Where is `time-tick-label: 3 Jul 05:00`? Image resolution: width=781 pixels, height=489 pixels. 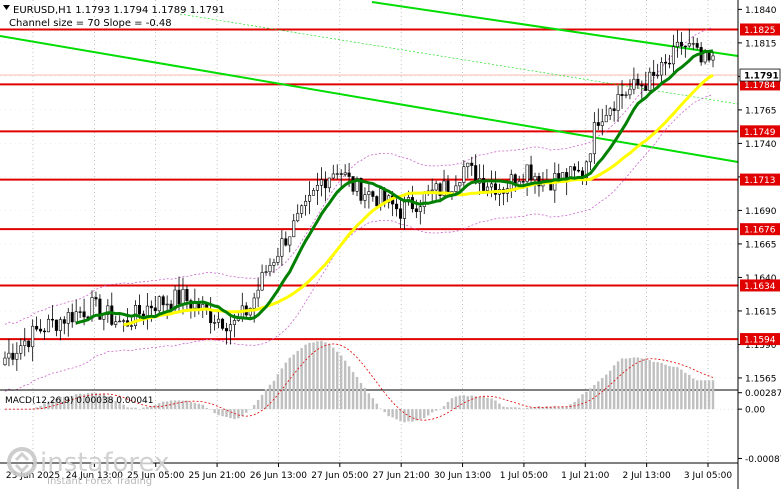 time-tick-label: 3 Jul 05:00 is located at coordinates (708, 476).